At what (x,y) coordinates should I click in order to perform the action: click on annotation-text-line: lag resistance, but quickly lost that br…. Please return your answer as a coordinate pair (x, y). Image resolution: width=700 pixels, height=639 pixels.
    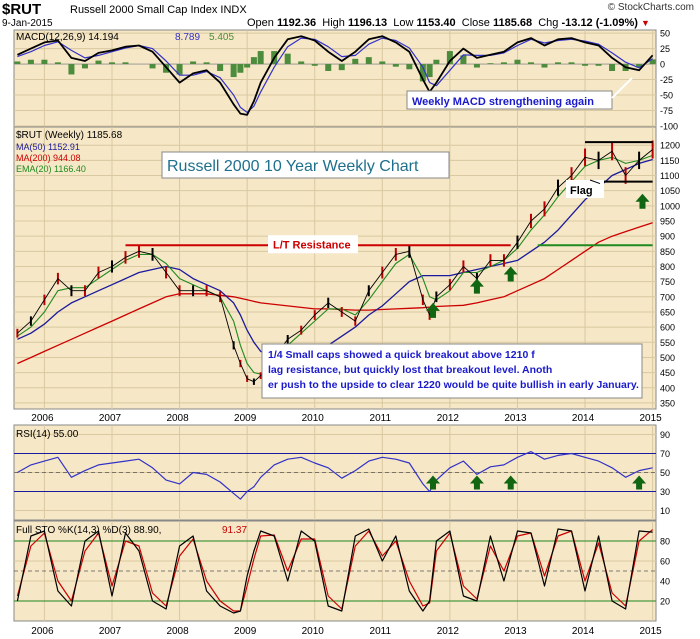
    Looking at the image, I should click on (410, 370).